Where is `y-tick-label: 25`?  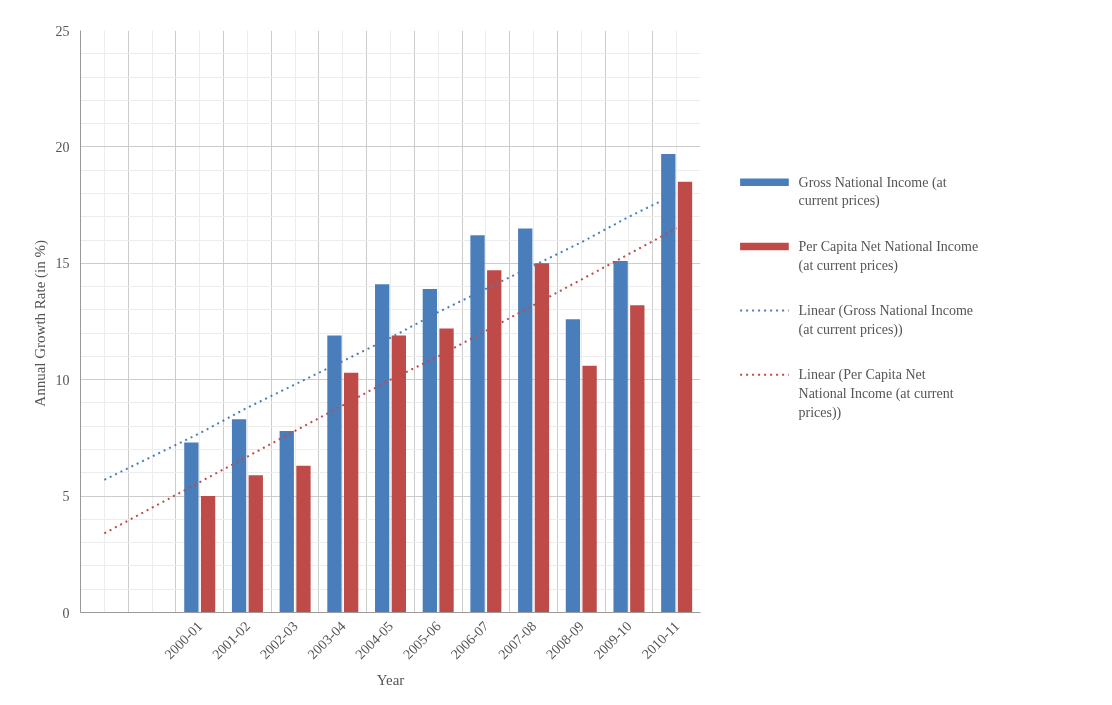 y-tick-label: 25 is located at coordinates (62, 31).